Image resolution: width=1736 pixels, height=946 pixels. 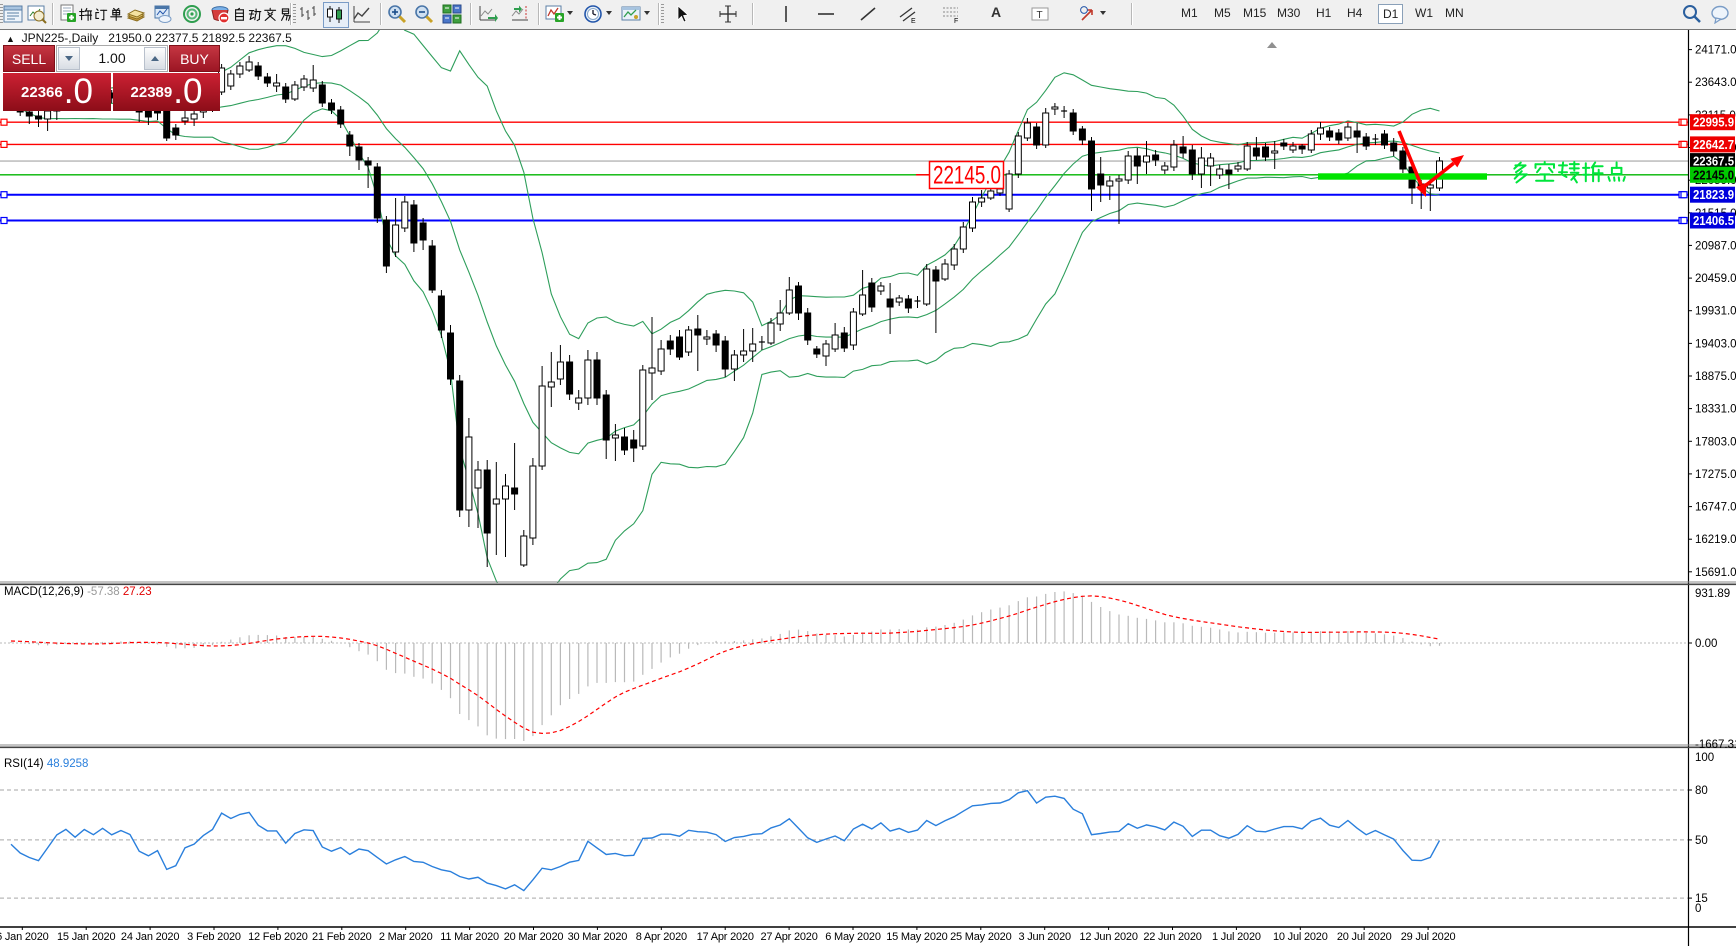 I want to click on svg-text: 15691.0, so click(x=1715, y=573).